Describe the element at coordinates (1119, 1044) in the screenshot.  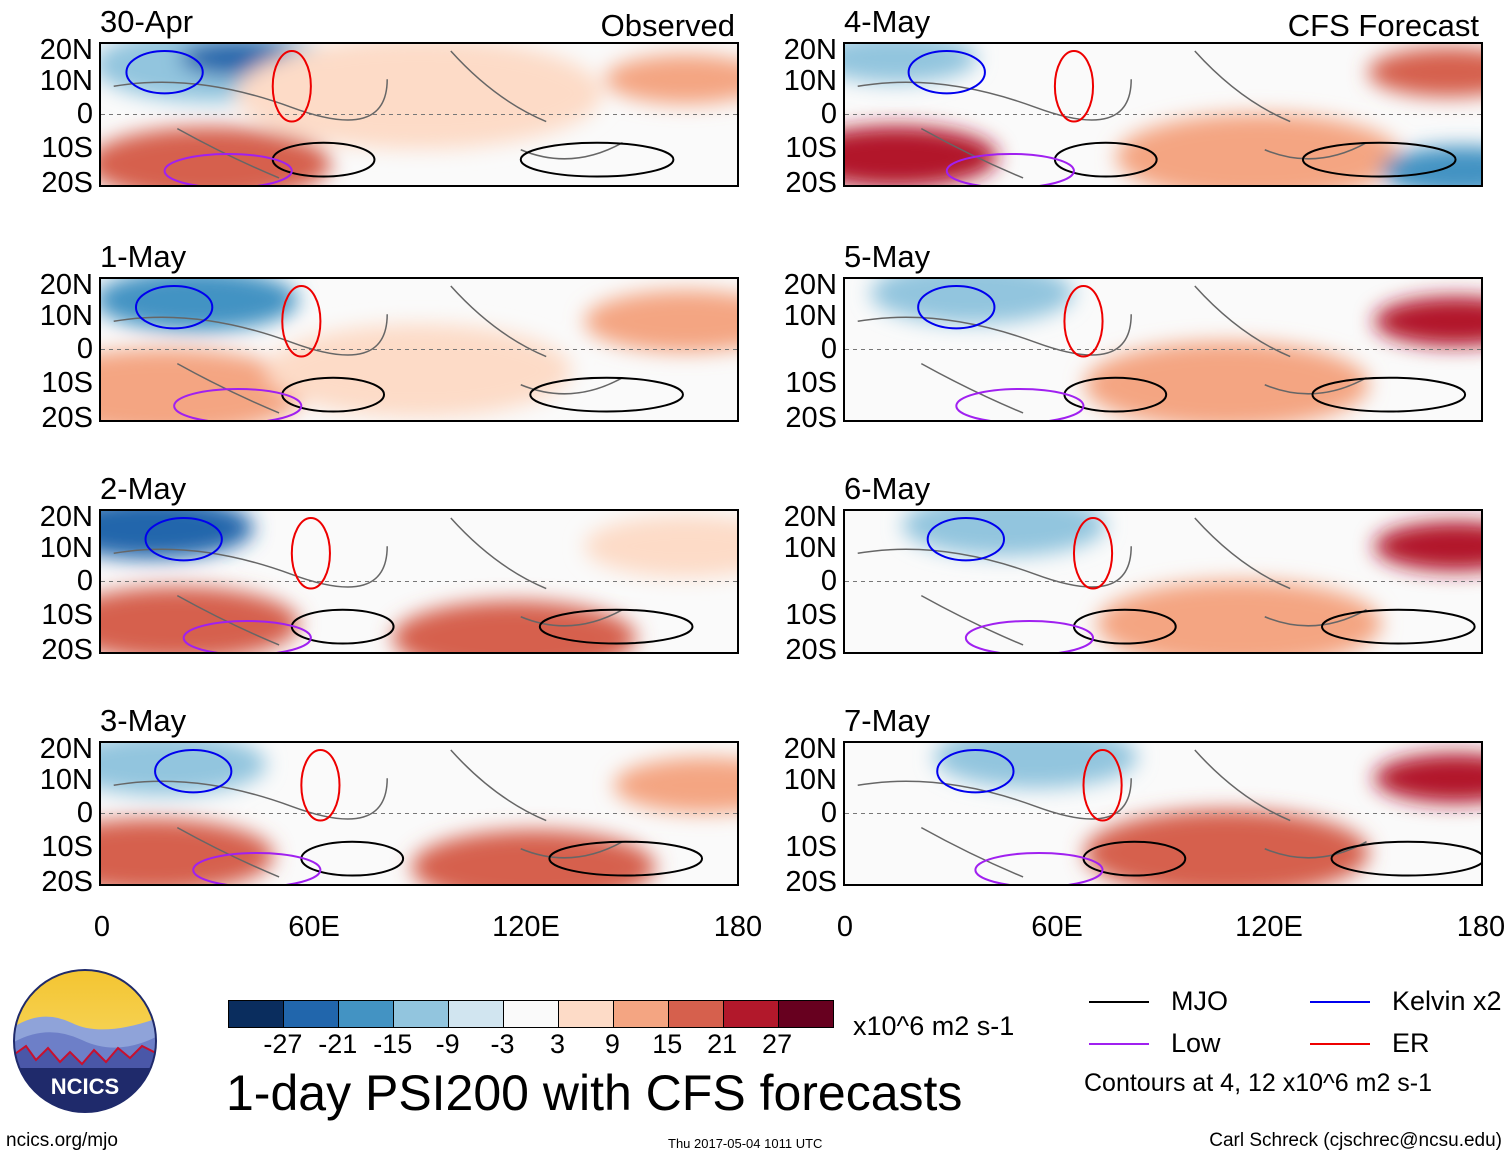
I see `legend-line-low` at that location.